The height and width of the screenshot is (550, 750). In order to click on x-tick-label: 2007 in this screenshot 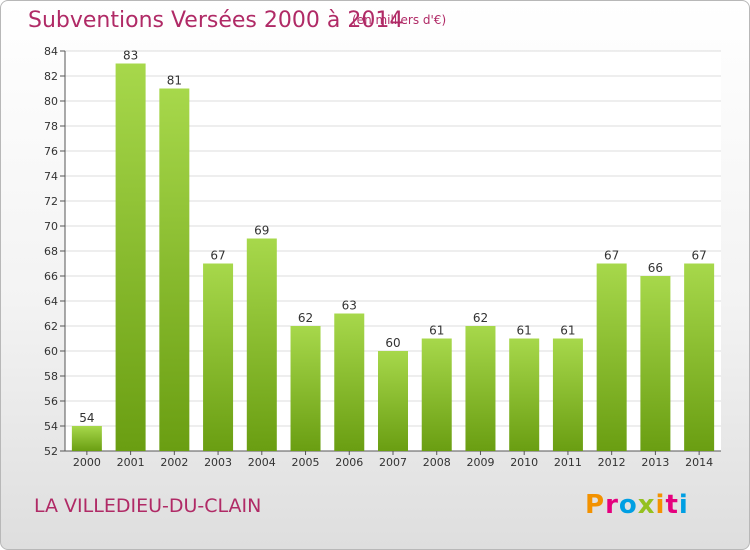, I will do `click(393, 462)`.